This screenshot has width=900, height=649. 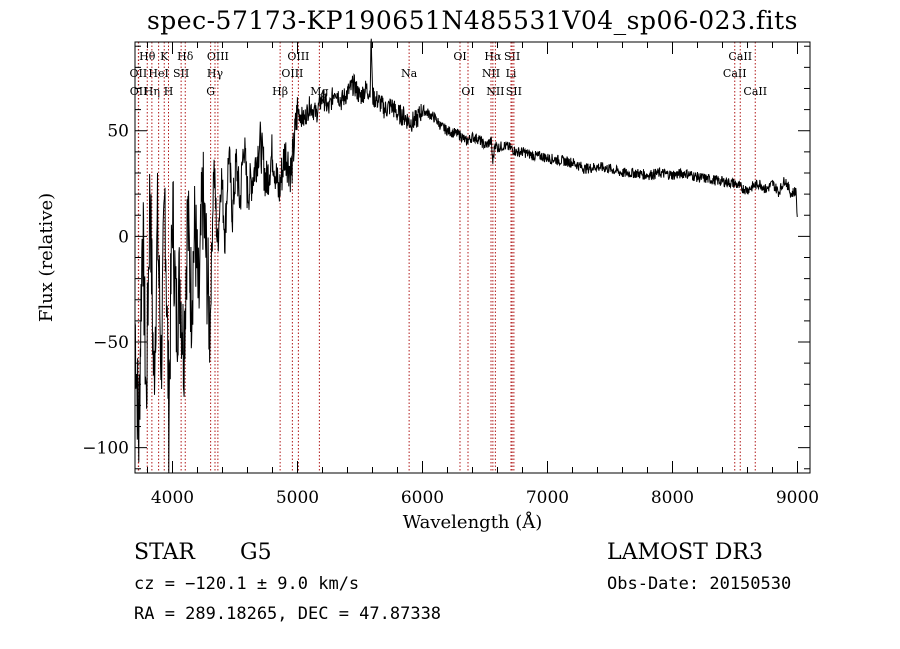 What do you see at coordinates (147, 56) in the screenshot?
I see `line-marker-label: Hθ` at bounding box center [147, 56].